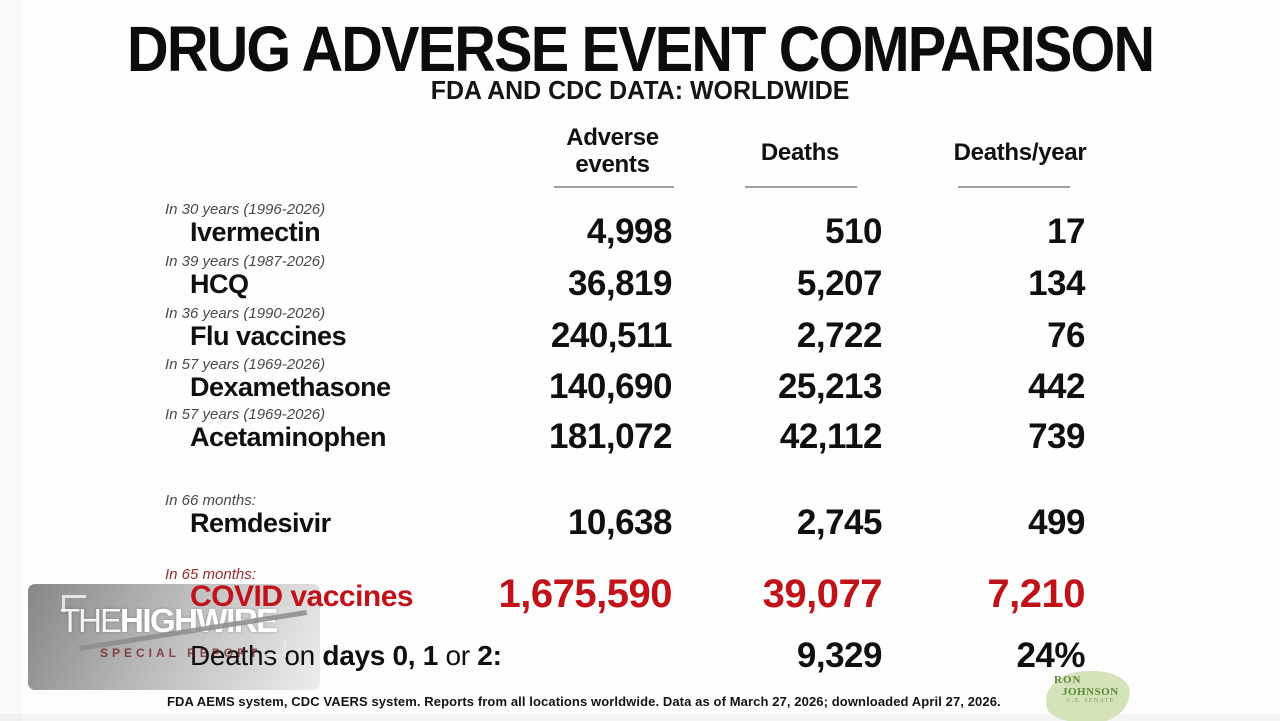  I want to click on column-header-deaths-per-year: Deaths/year, so click(1020, 152).